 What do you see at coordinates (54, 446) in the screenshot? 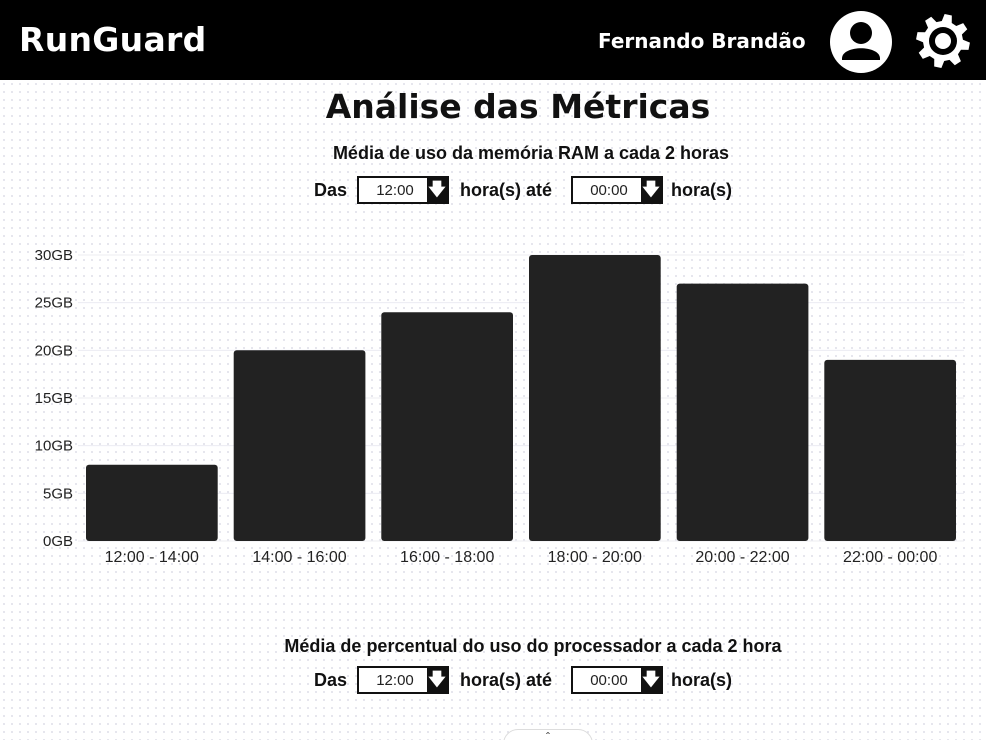
I see `y-tick-label: 10GB` at bounding box center [54, 446].